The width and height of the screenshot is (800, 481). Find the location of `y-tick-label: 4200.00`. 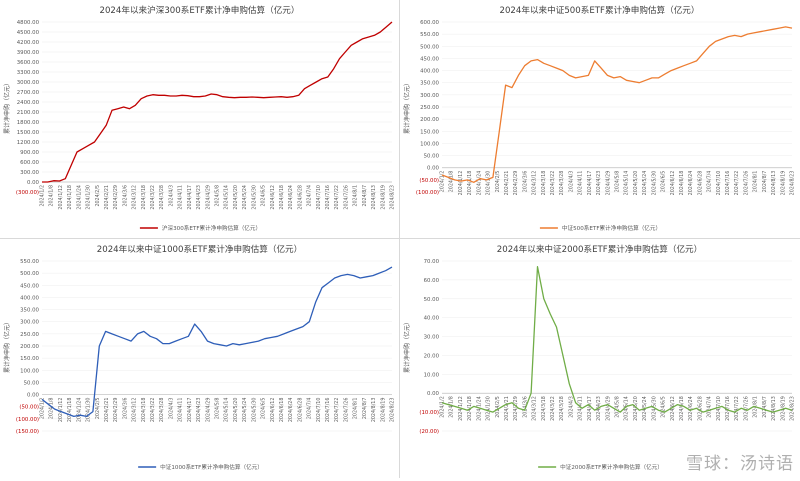

y-tick-label: 4200.00 is located at coordinates (28, 43).